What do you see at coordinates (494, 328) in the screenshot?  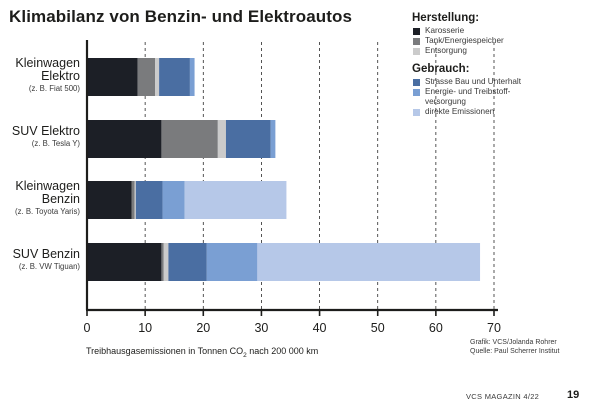 I see `x-tick-label-70: 70` at bounding box center [494, 328].